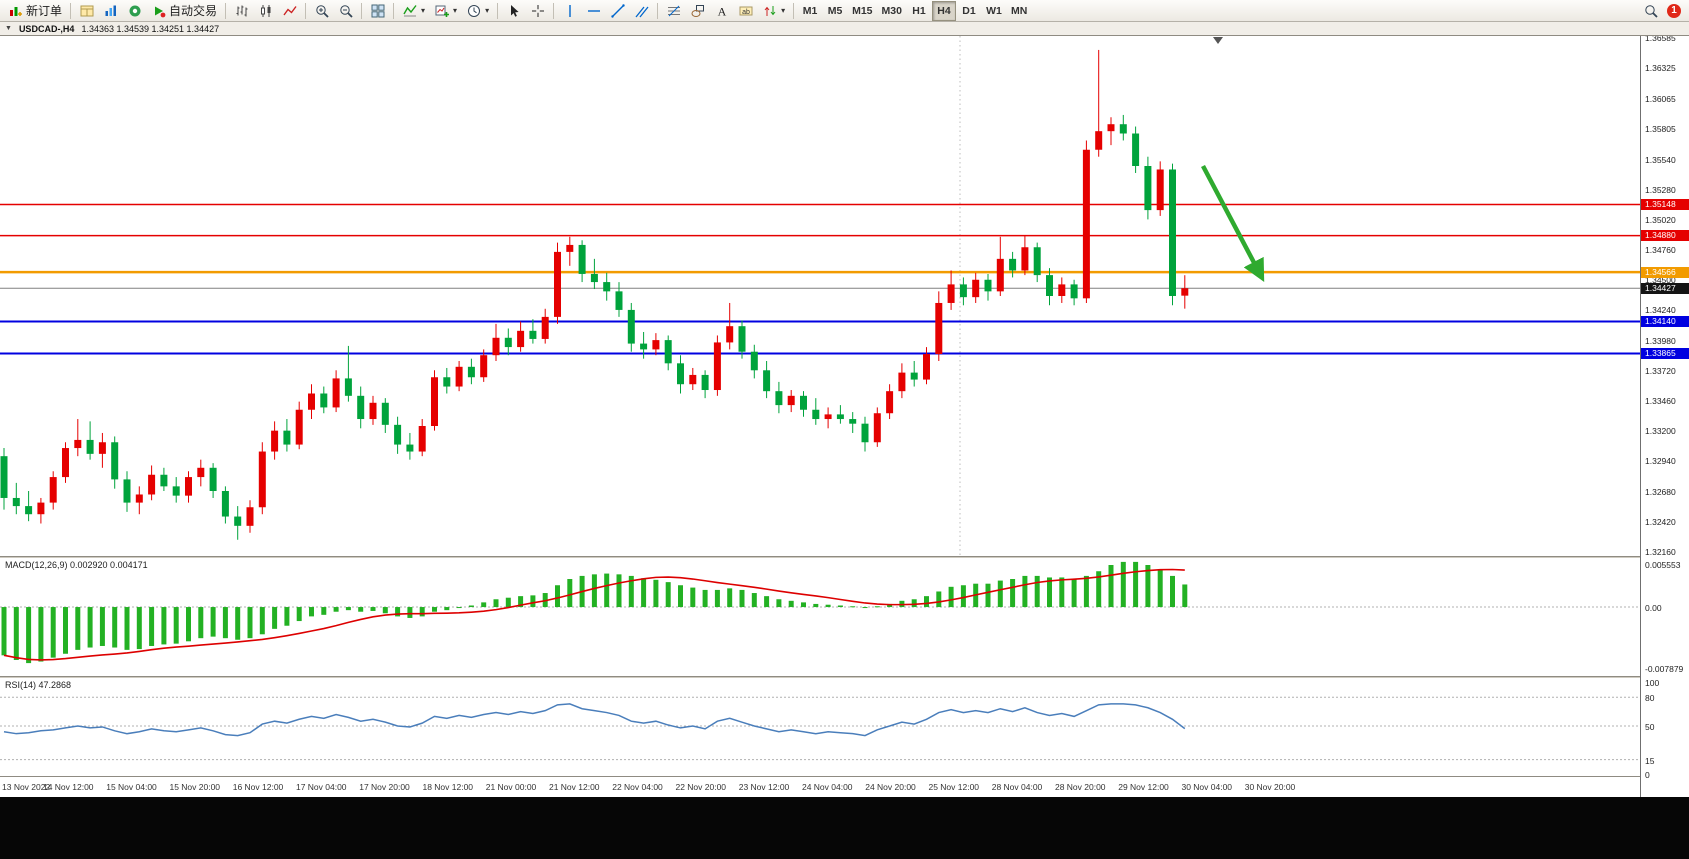 The image size is (1689, 859). I want to click on timeframe-button-D1: D1, so click(969, 11).